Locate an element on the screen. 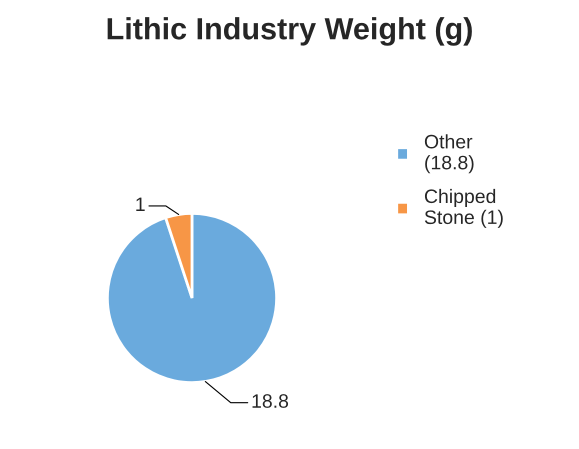 The height and width of the screenshot is (449, 579). data-label: 18.8 is located at coordinates (270, 401).